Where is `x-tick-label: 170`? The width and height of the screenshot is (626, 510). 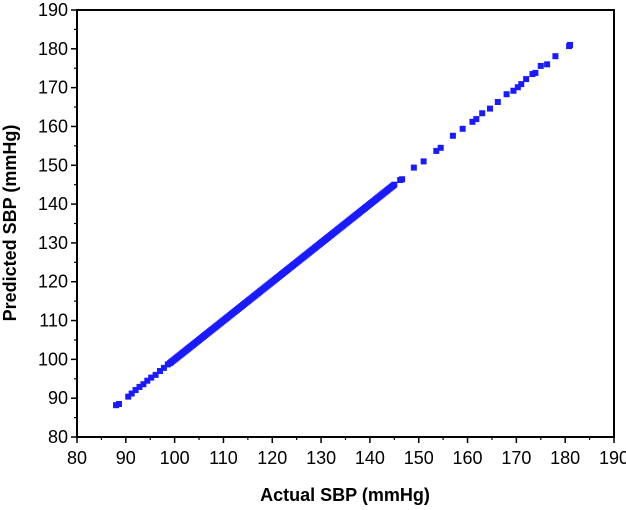
x-tick-label: 170 is located at coordinates (516, 458).